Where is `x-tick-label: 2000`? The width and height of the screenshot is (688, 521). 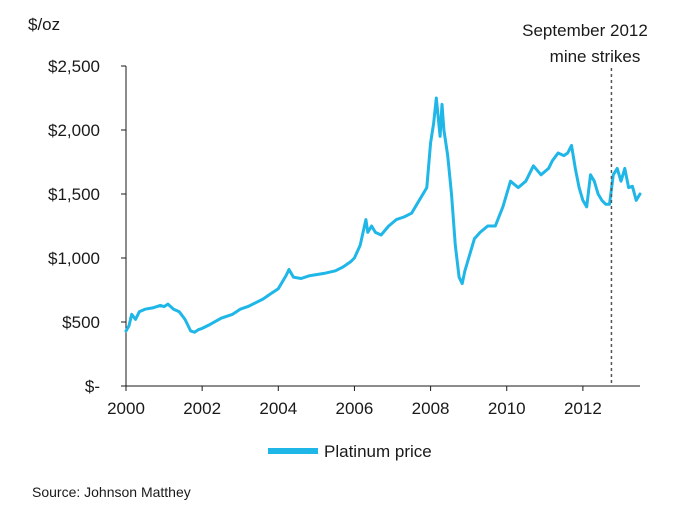 x-tick-label: 2000 is located at coordinates (126, 408).